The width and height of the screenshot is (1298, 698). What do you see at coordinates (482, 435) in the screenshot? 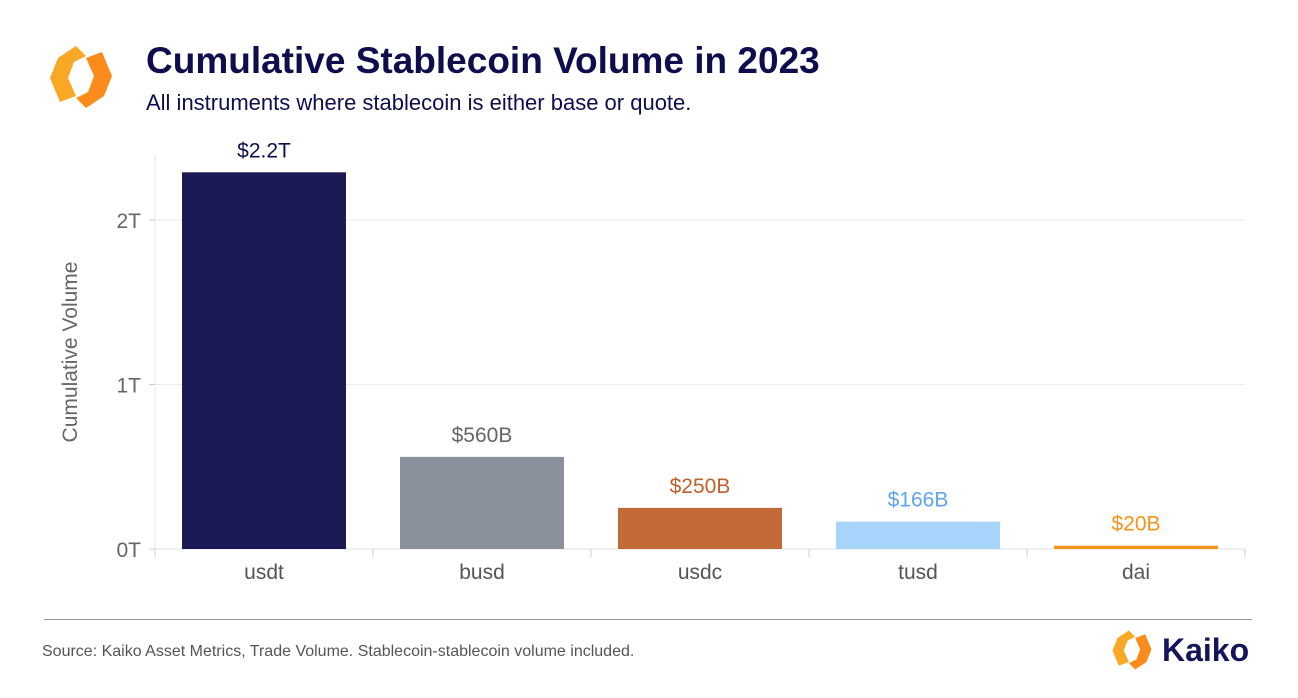
I see `data-label-busd: $560B` at bounding box center [482, 435].